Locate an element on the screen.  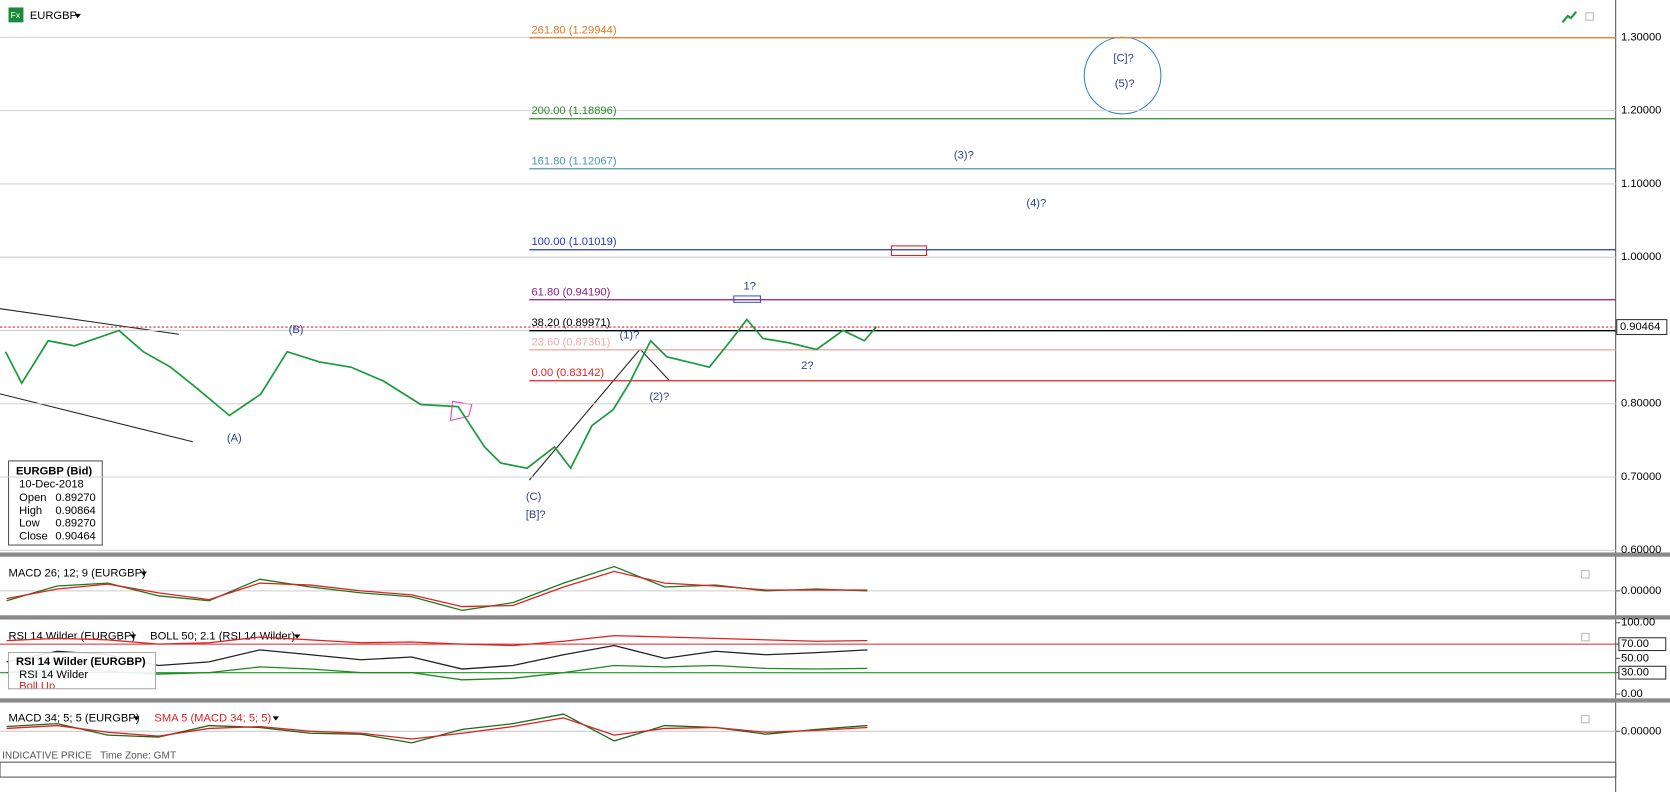
symbol-icon-text: Fx is located at coordinates (16, 15).